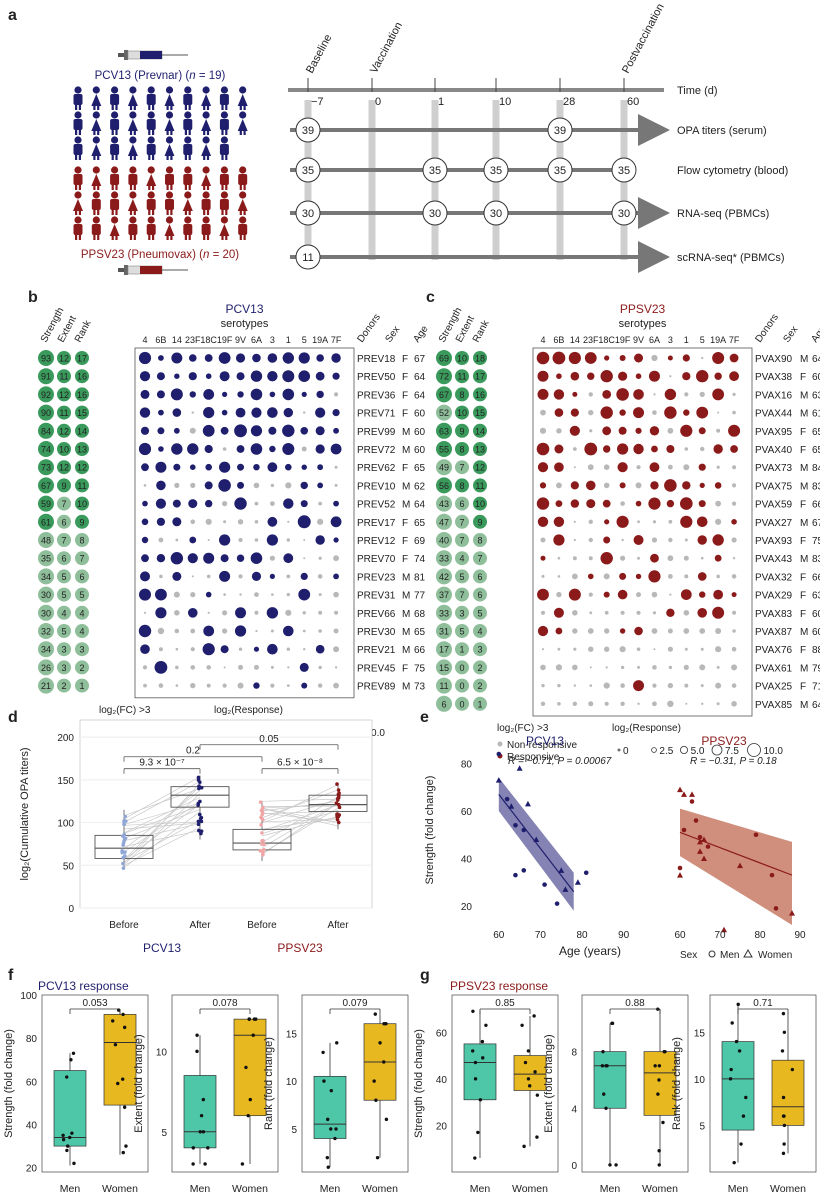  Describe the element at coordinates (804, 632) in the screenshot. I see `donor-sex: M` at that location.